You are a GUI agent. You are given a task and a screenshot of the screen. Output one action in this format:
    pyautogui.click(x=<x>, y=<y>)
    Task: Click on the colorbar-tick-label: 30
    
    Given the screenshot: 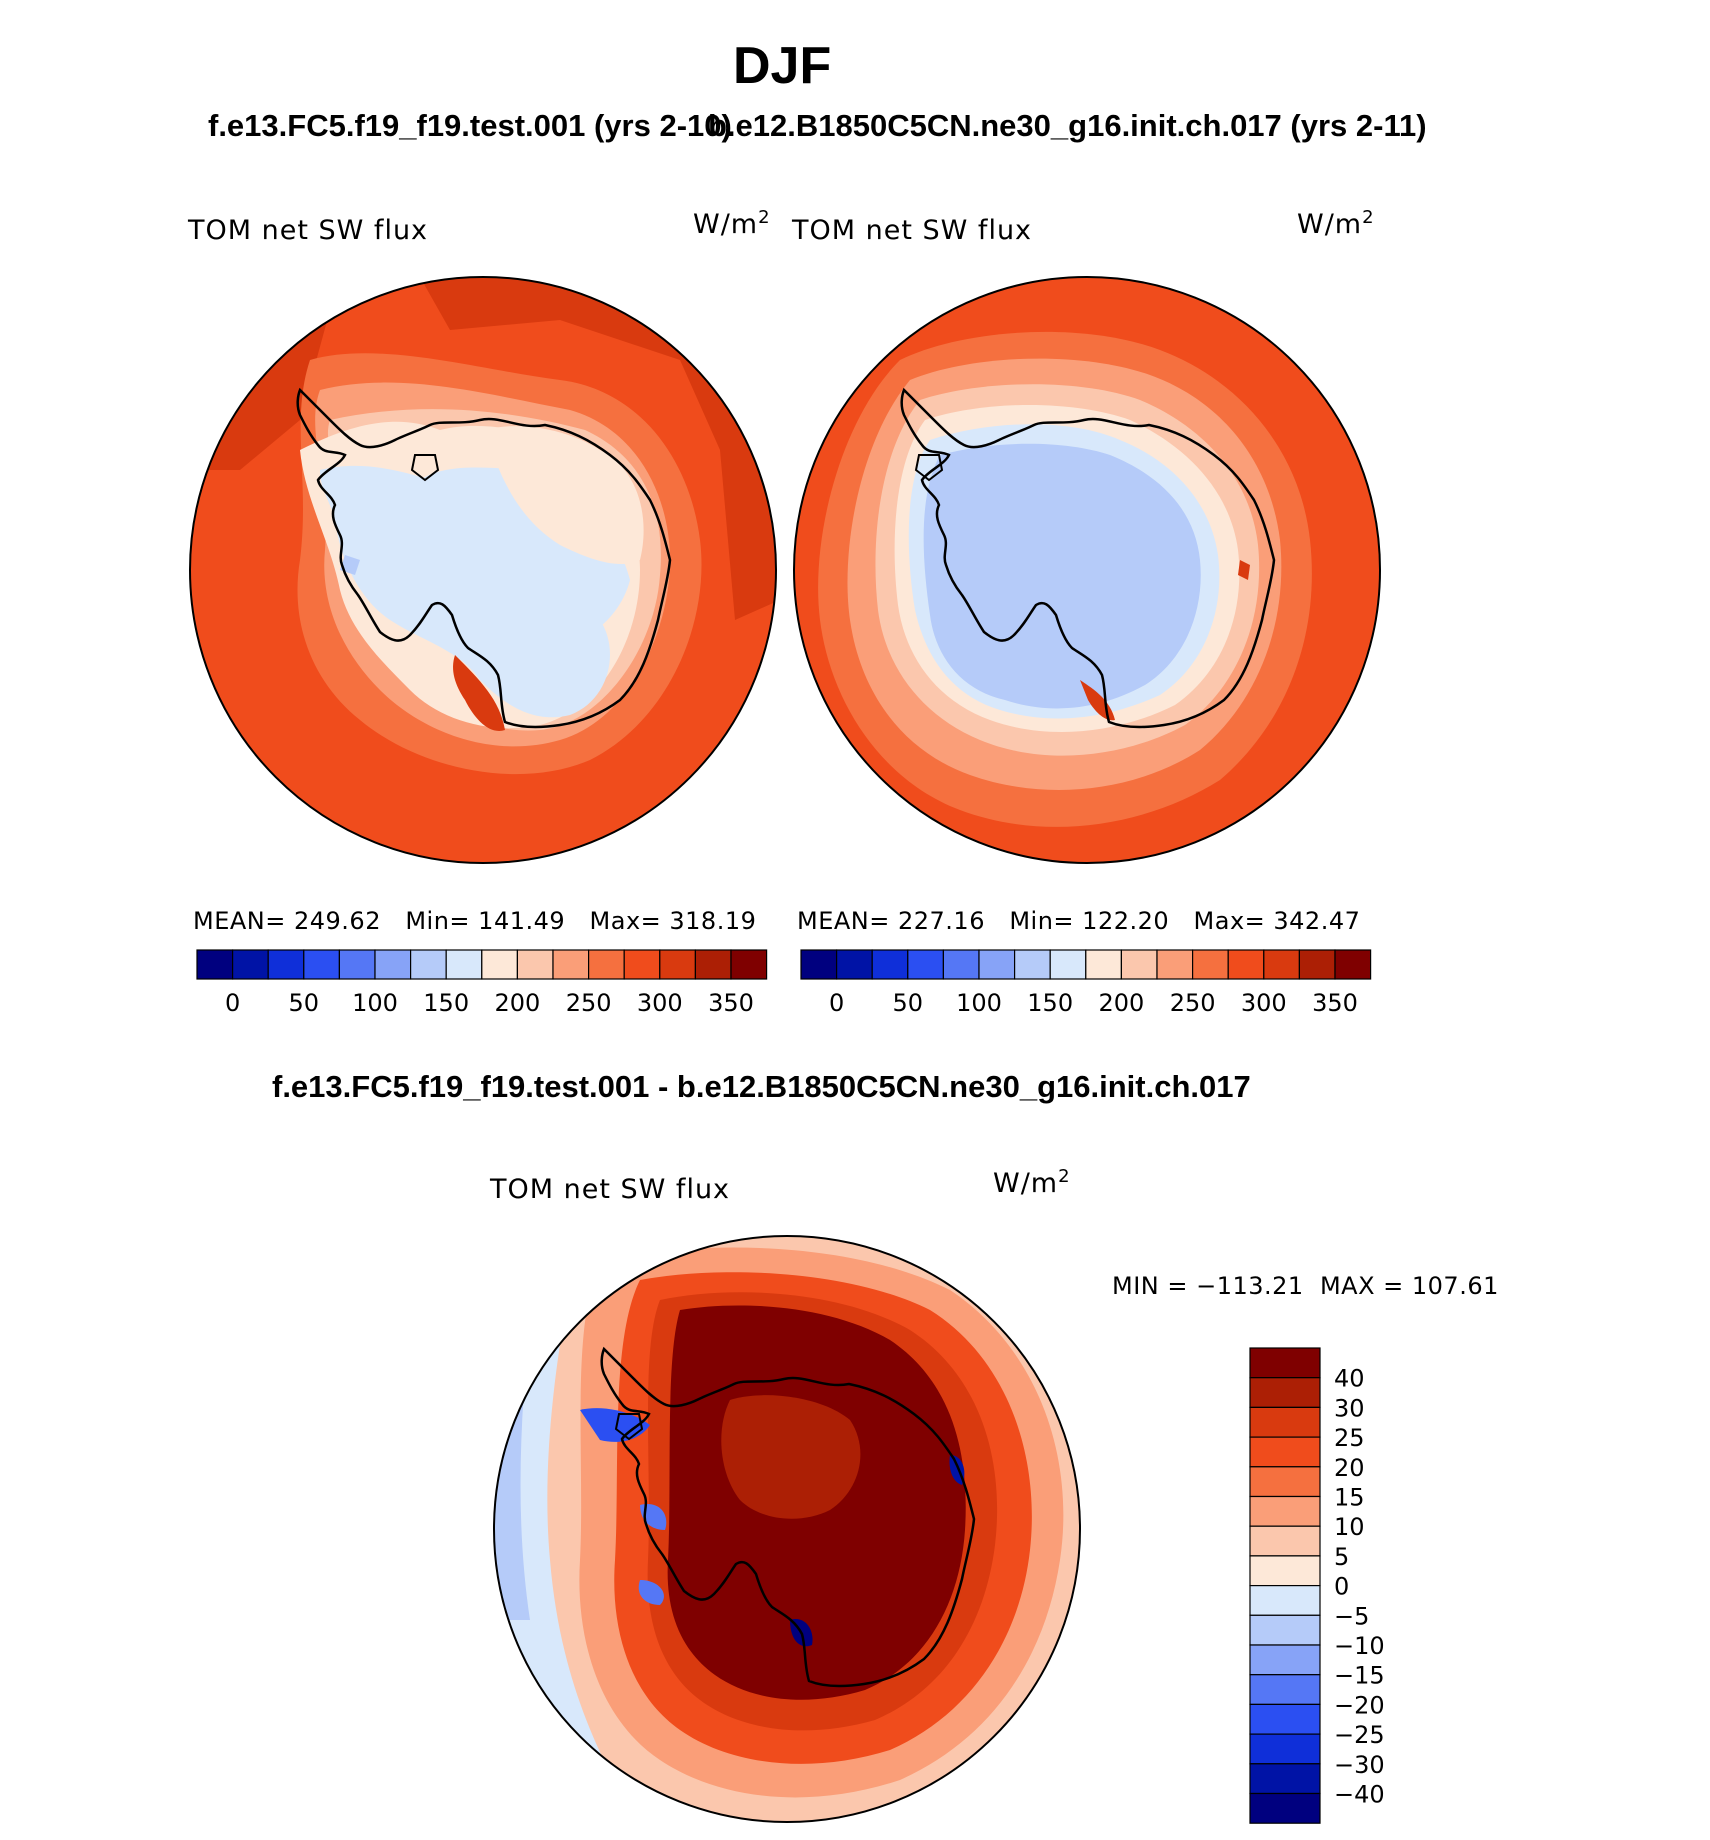 What is the action you would take?
    pyautogui.click(x=1349, y=1408)
    